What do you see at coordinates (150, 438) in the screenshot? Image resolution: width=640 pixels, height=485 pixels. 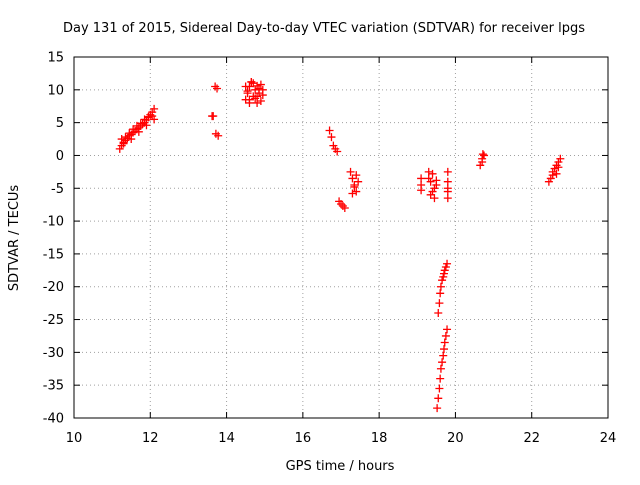 I see `x-tick-label: 12` at bounding box center [150, 438].